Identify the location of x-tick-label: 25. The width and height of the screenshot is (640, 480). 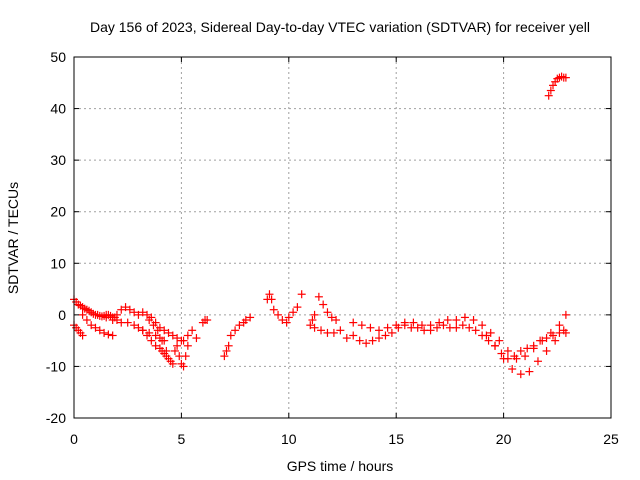
(611, 439).